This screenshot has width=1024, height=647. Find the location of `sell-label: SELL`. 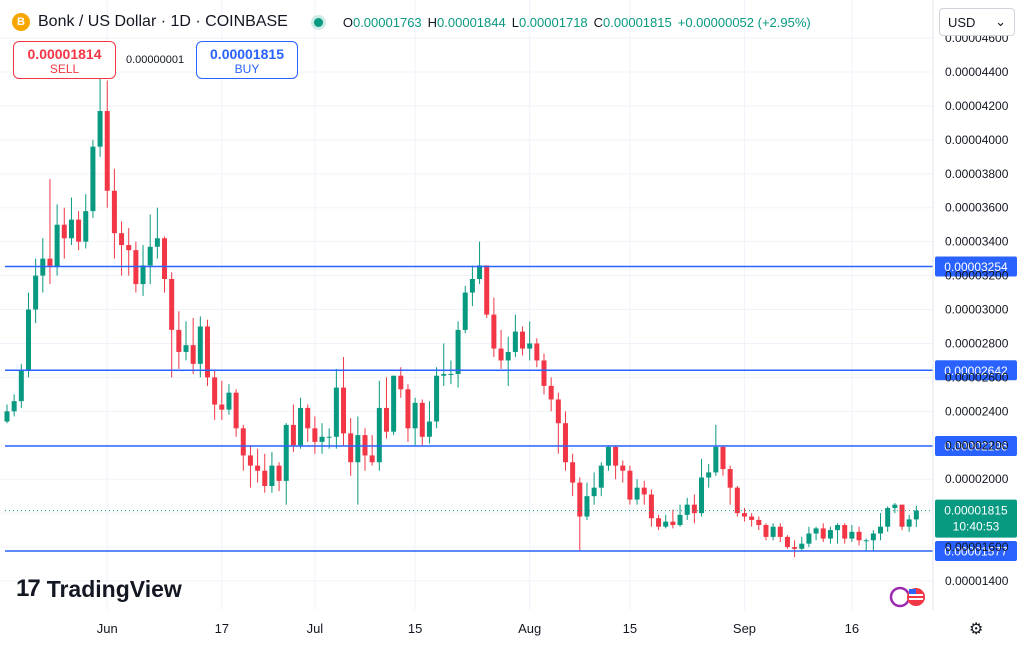

sell-label: SELL is located at coordinates (64, 69).